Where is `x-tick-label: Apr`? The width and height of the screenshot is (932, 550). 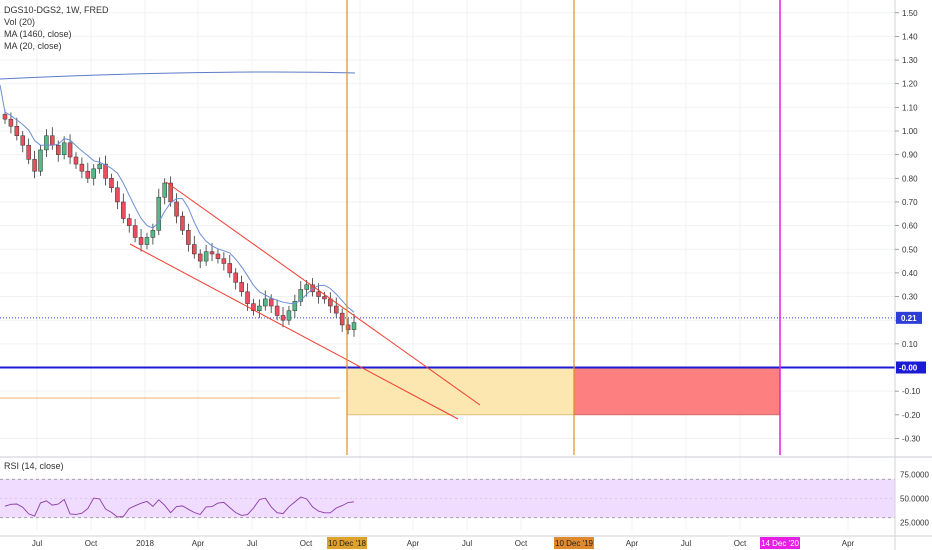 x-tick-label: Apr is located at coordinates (632, 543).